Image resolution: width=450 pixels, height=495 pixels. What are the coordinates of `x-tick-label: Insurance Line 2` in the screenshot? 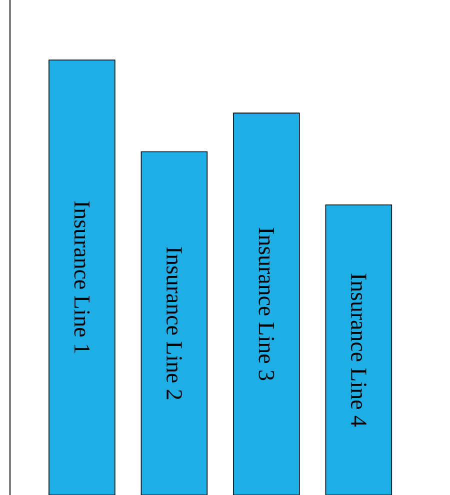 It's located at (174, 323).